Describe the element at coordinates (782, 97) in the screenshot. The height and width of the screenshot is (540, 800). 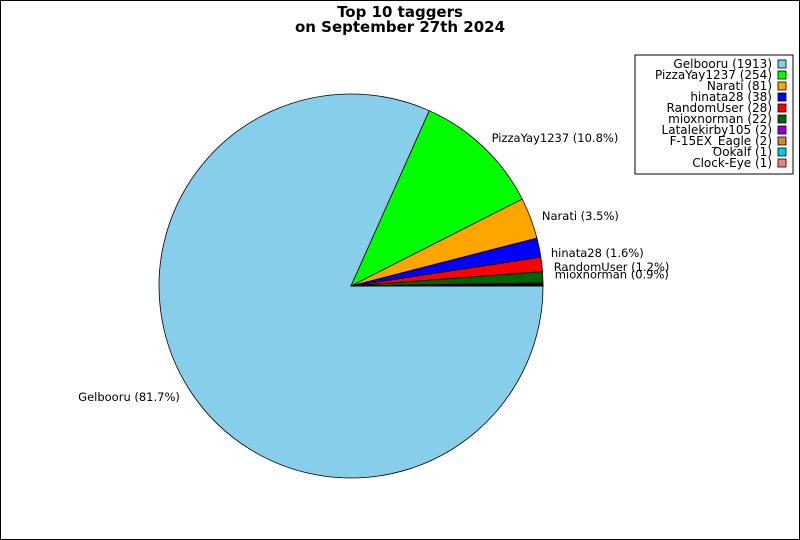
I see `legend-swatch-hinata28` at that location.